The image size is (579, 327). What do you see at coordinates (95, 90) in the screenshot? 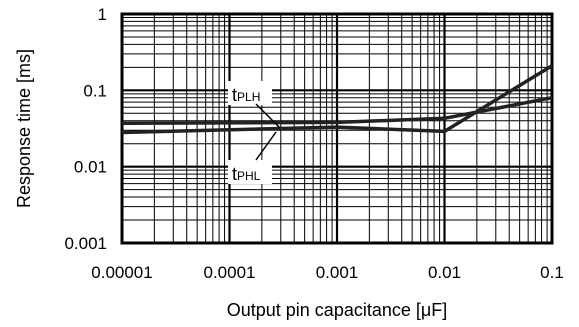
I see `y-tick-label: 0.1` at bounding box center [95, 90].